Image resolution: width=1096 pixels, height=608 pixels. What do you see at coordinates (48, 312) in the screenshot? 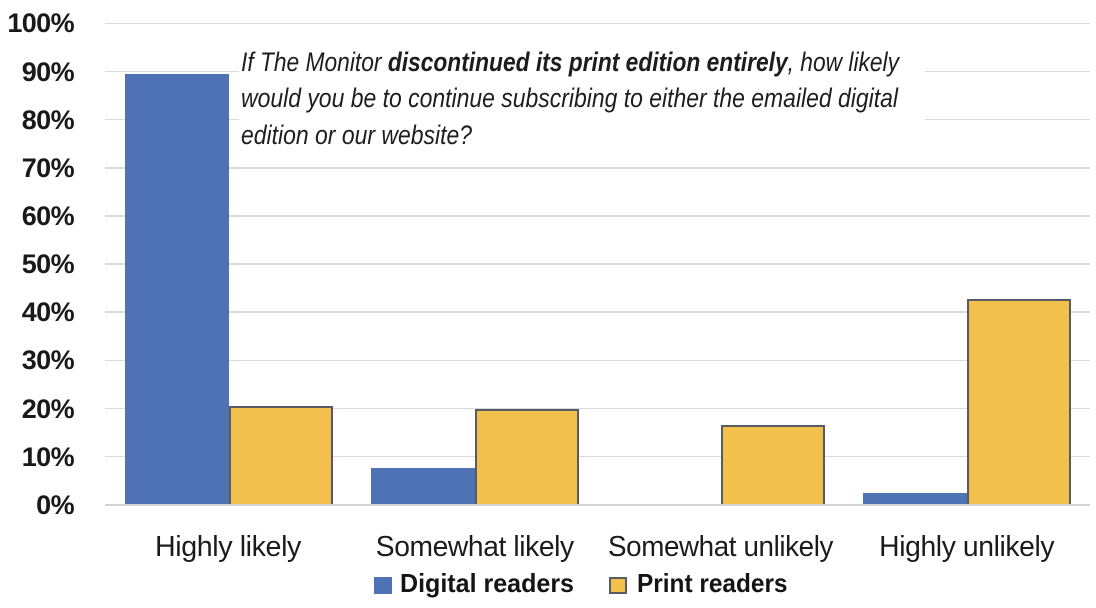
I see `y-tick-label-40pct: 40%` at bounding box center [48, 312].